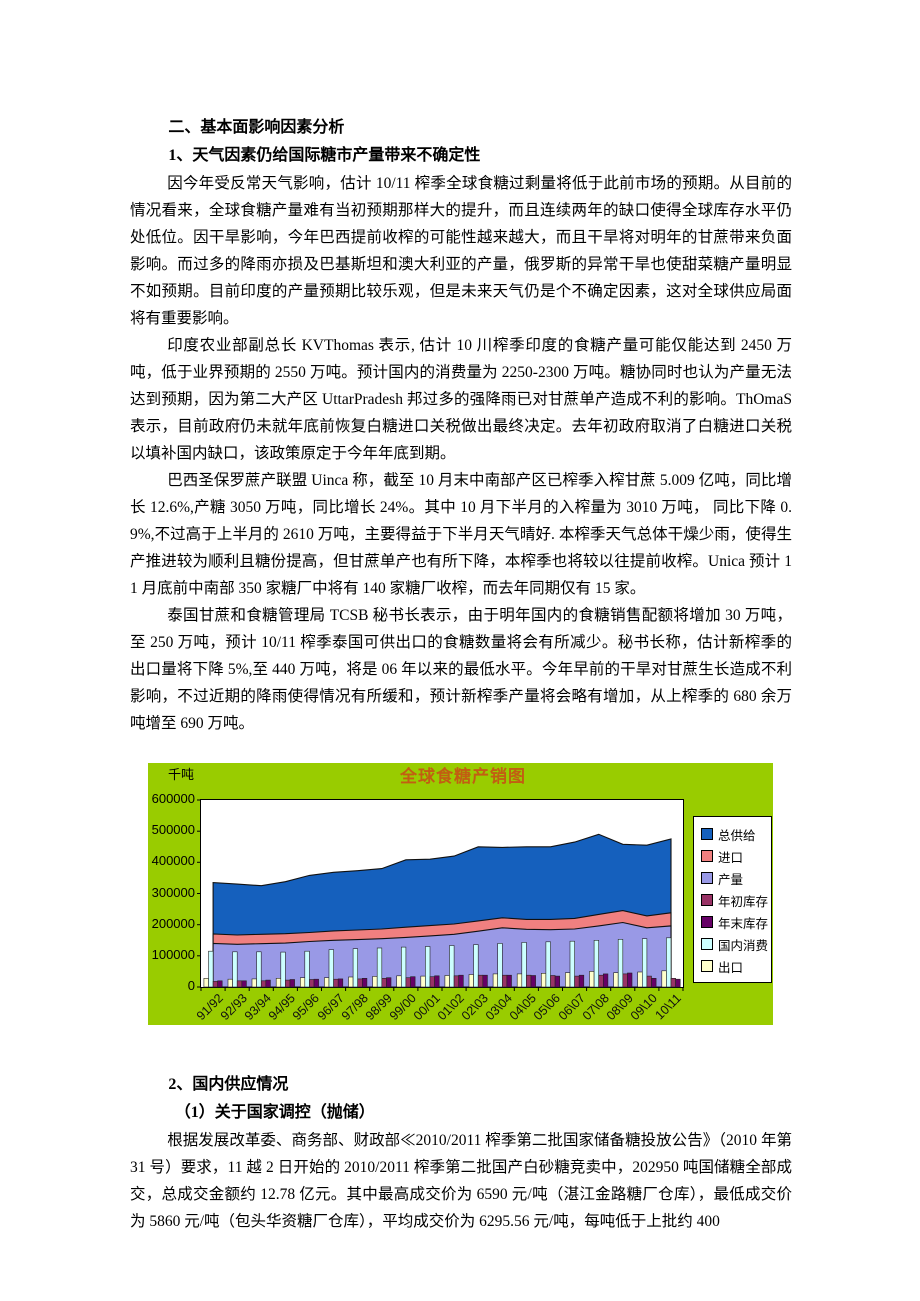 Image resolution: width=920 pixels, height=1301 pixels. I want to click on legend-item: 进口, so click(736, 856).